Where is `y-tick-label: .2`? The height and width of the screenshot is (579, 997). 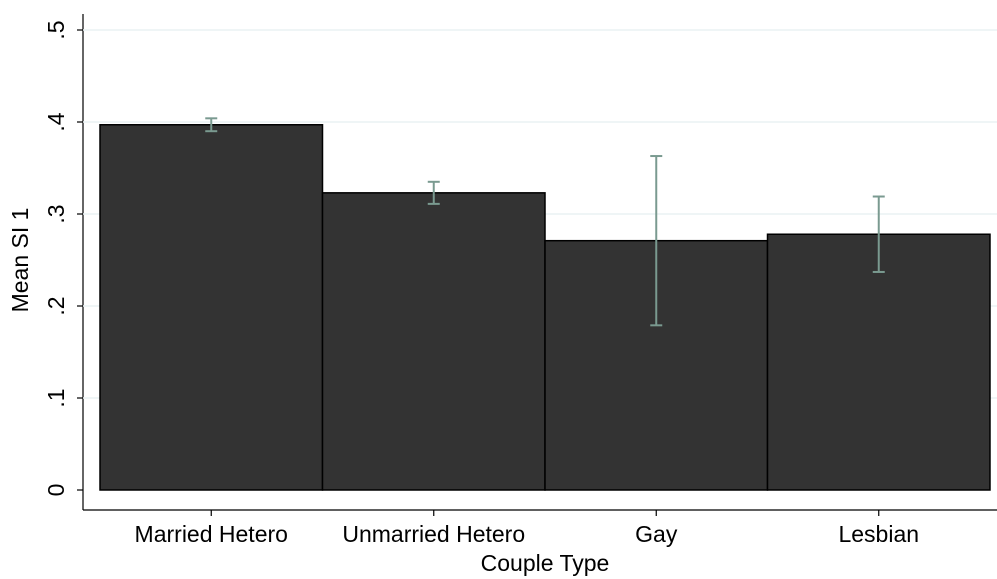 y-tick-label: .2 is located at coordinates (56, 305).